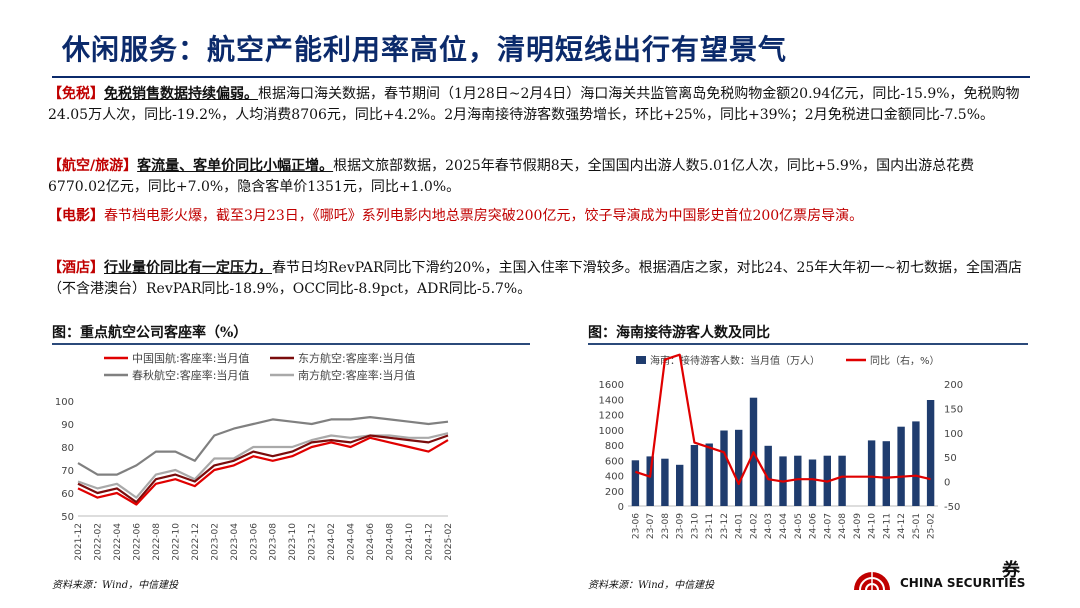 The width and height of the screenshot is (1080, 608). I want to click on x-tick-label: 24-01, so click(740, 526).